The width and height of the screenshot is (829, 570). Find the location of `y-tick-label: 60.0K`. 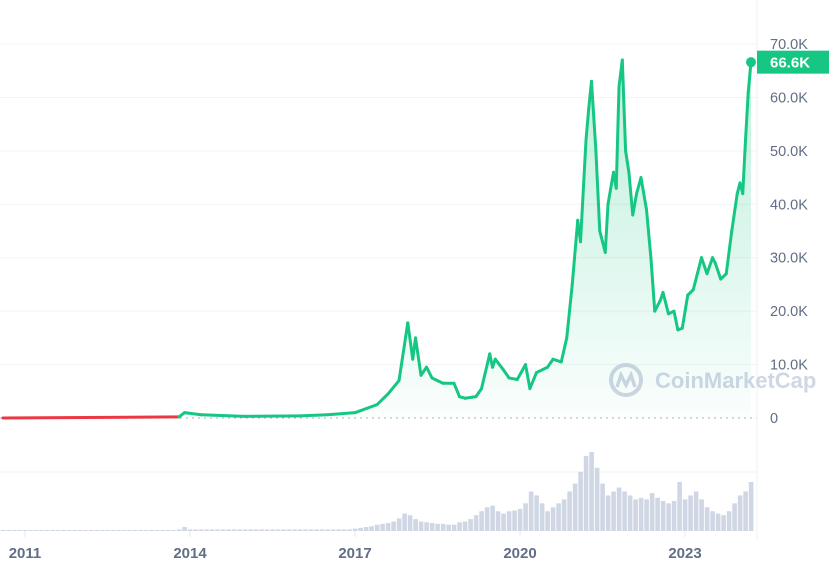

y-tick-label: 60.0K is located at coordinates (789, 98).